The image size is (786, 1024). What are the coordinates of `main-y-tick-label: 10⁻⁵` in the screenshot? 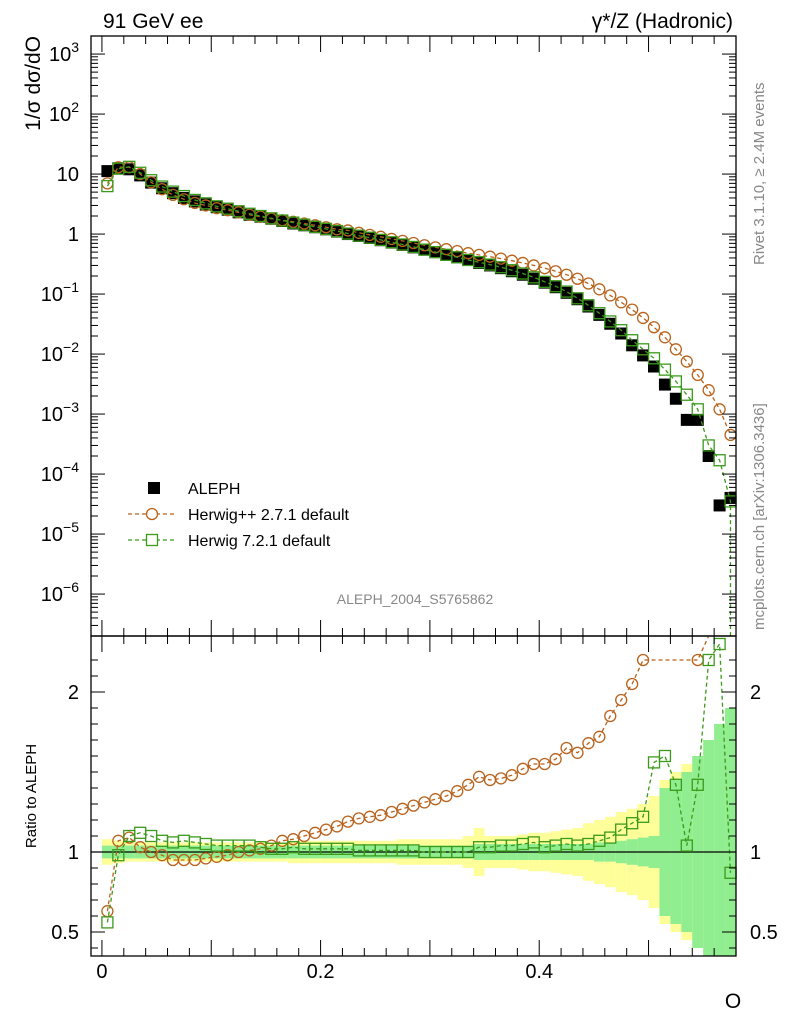 It's located at (60, 532).